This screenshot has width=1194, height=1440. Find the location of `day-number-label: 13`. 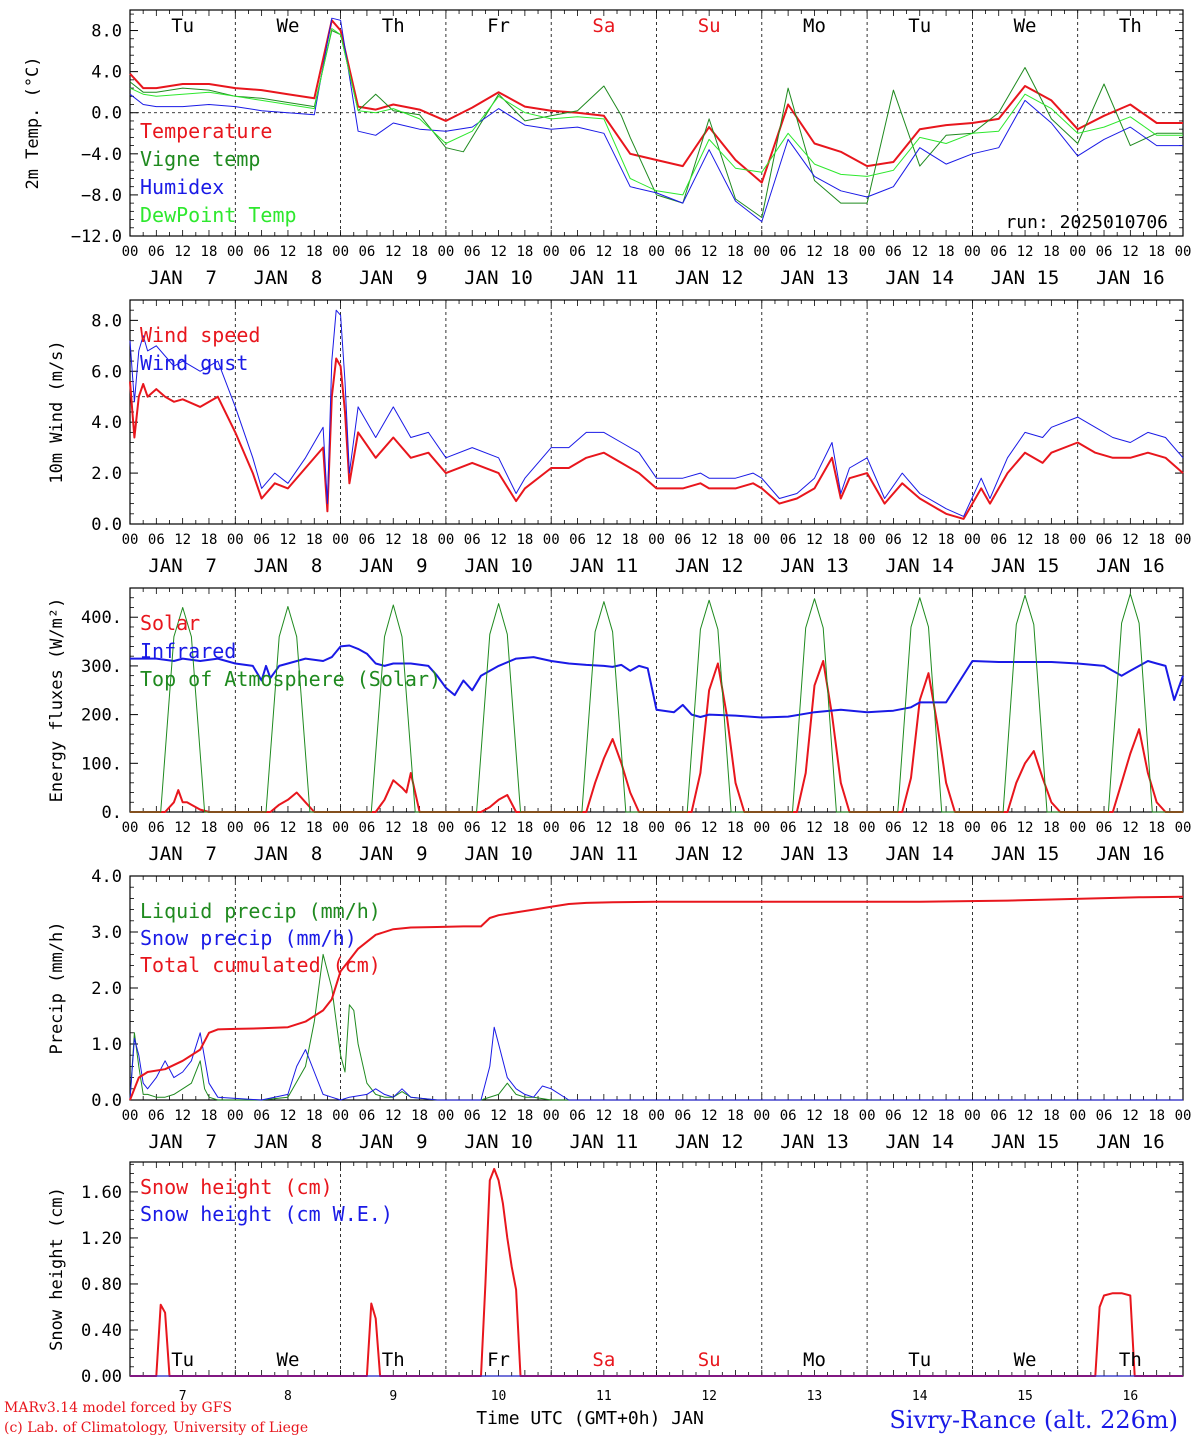

day-number-label: 13 is located at coordinates (815, 1396).